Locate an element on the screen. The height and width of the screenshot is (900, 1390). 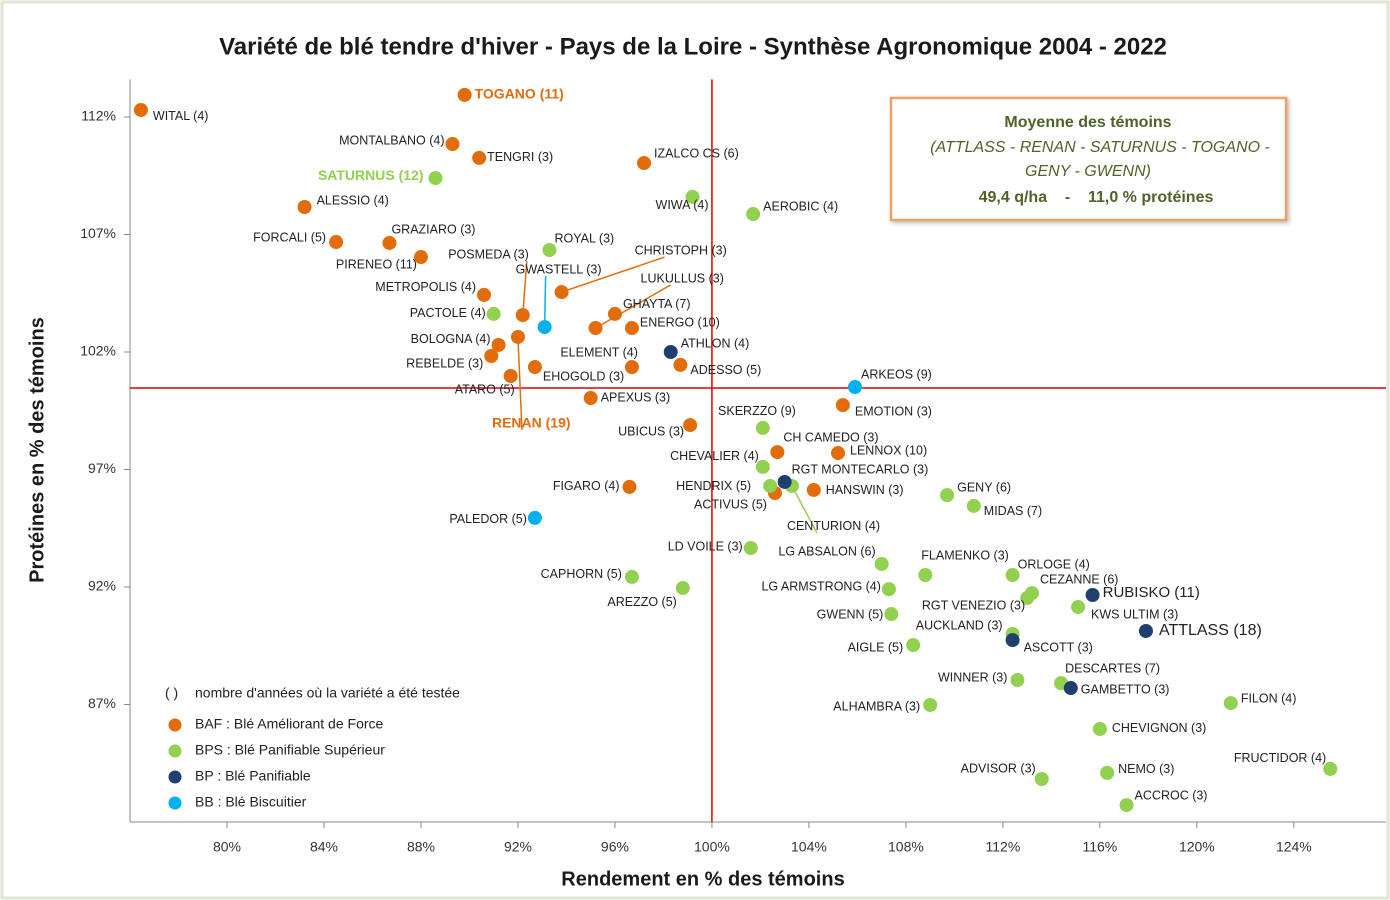
point-label: RGT VENEZIO (3) is located at coordinates (973, 605).